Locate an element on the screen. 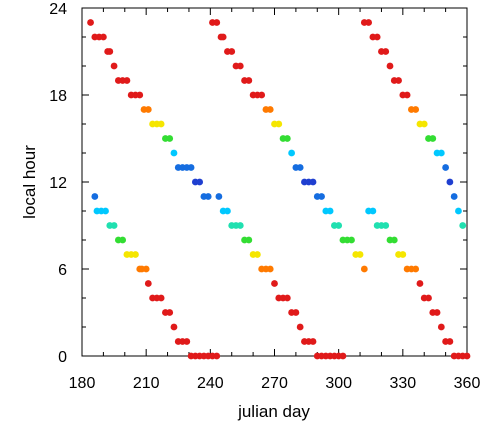  x-tick-label: 180 is located at coordinates (82, 383).